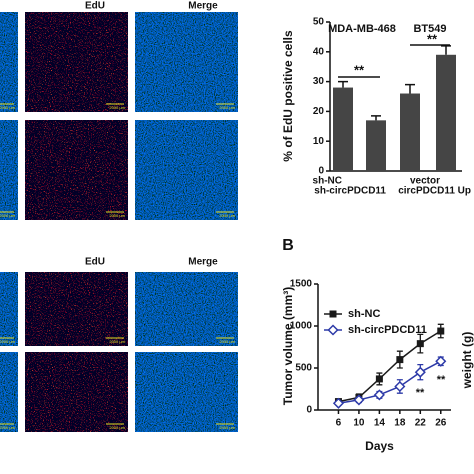  I want to click on x-tick-label: circPDCD11 Up, so click(434, 191).